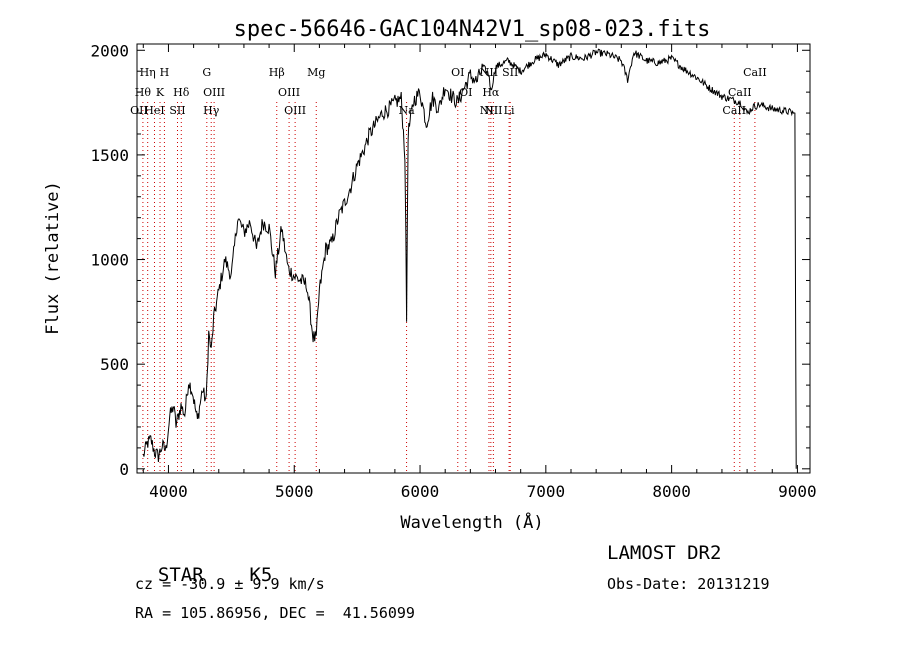 The image size is (900, 650). I want to click on y-tick-label: 500, so click(114, 364).